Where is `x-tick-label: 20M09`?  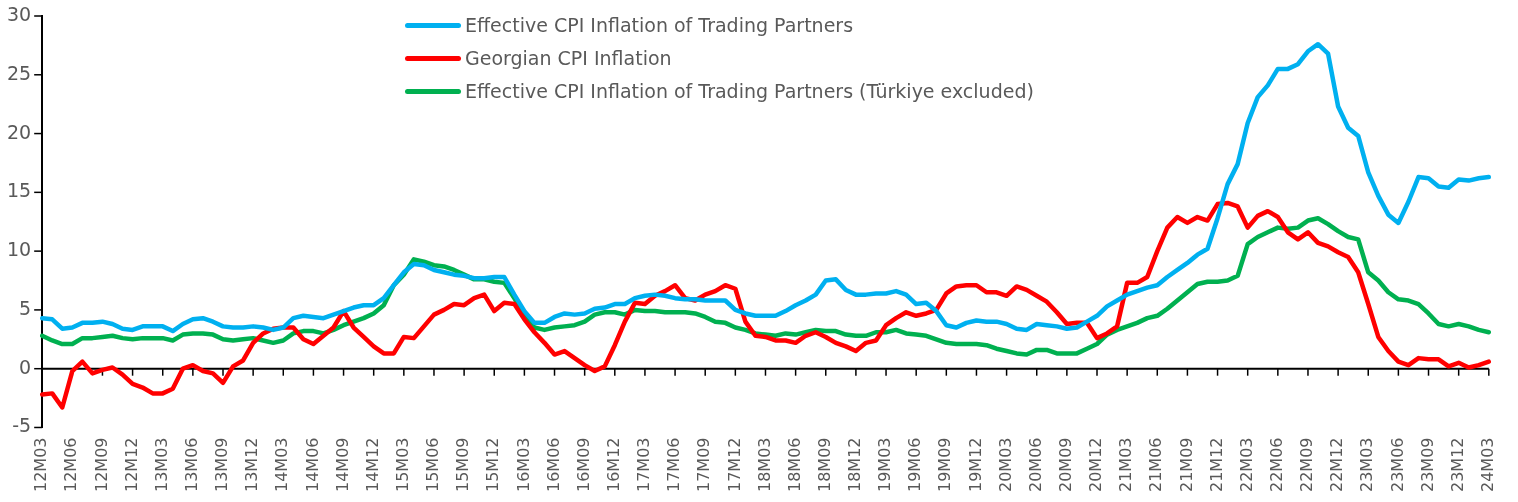
x-tick-label: 20M09 is located at coordinates (1066, 465).